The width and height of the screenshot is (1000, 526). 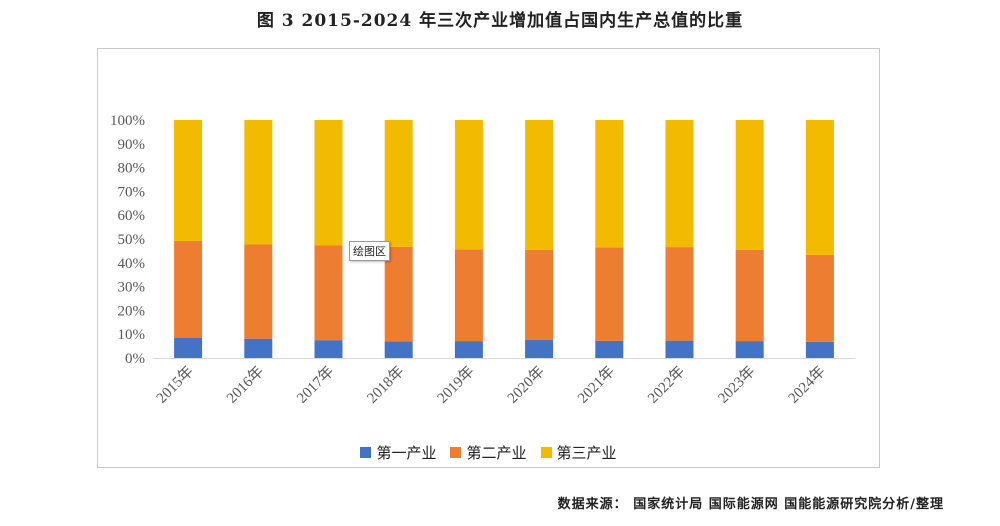 What do you see at coordinates (132, 240) in the screenshot?
I see `y-tick-label: 50%` at bounding box center [132, 240].